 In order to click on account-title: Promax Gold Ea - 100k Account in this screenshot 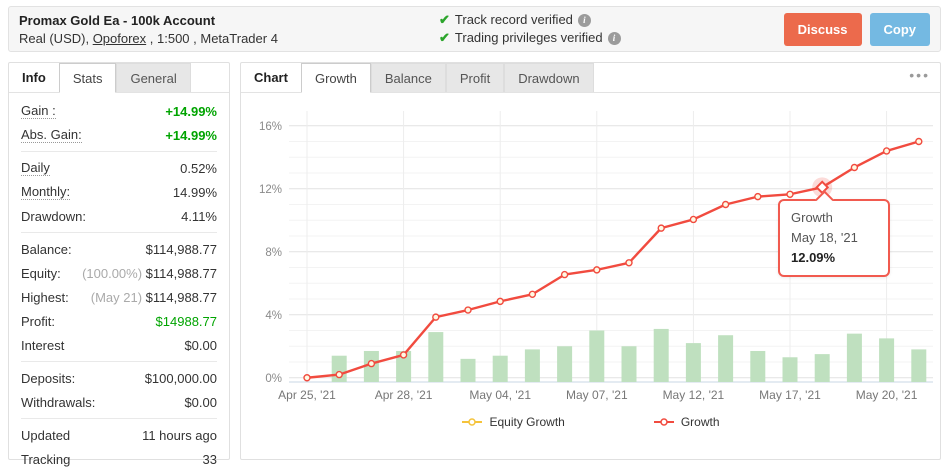, I will do `click(117, 20)`.